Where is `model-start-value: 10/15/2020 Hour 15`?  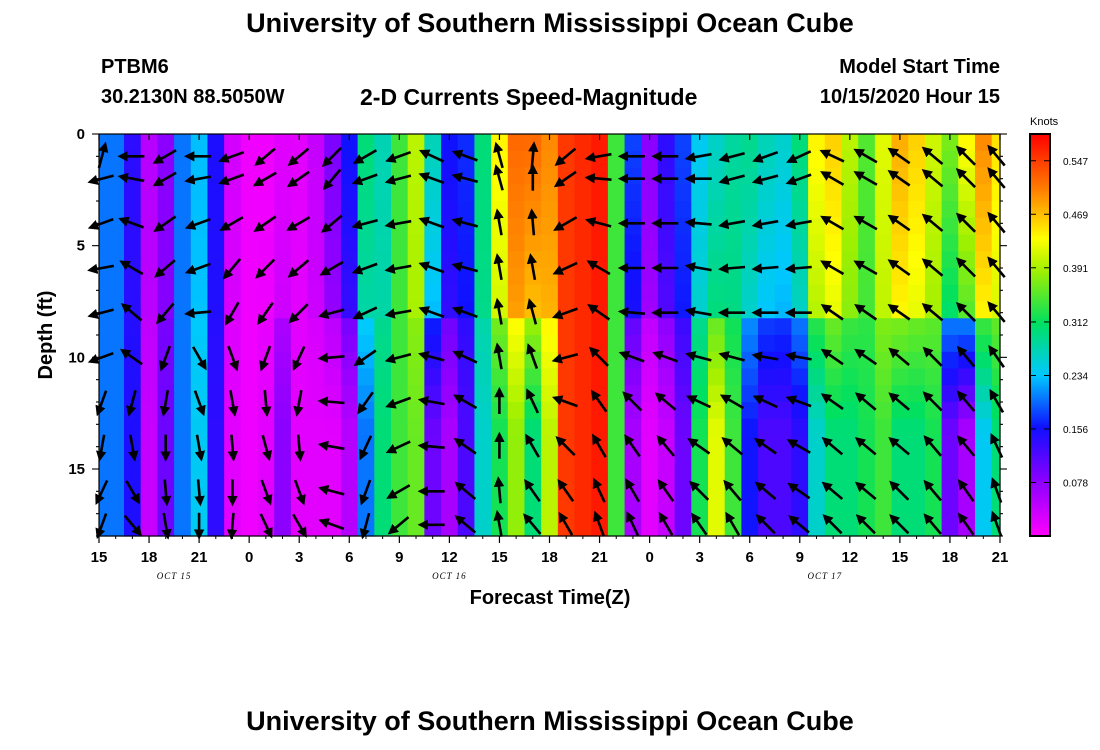 model-start-value: 10/15/2020 Hour 15 is located at coordinates (909, 97).